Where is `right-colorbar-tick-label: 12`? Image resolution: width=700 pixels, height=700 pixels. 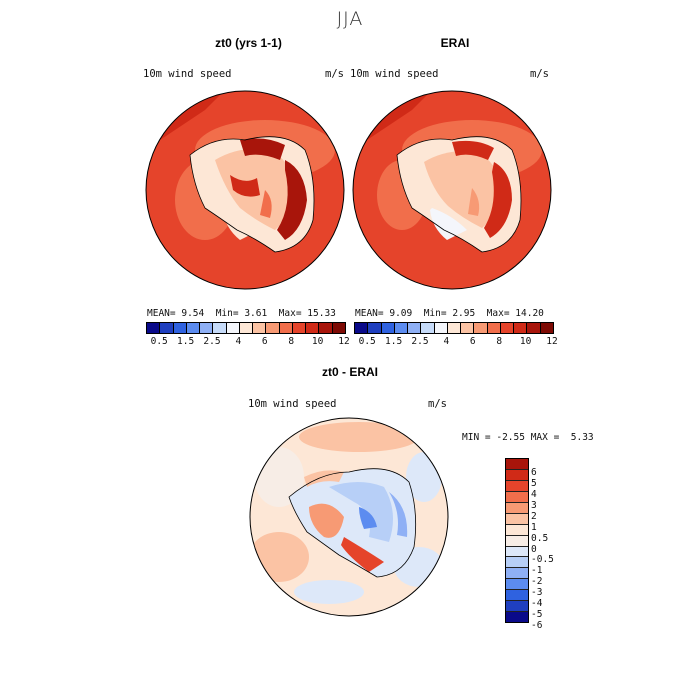
right-colorbar-tick-label: 12 is located at coordinates (552, 341).